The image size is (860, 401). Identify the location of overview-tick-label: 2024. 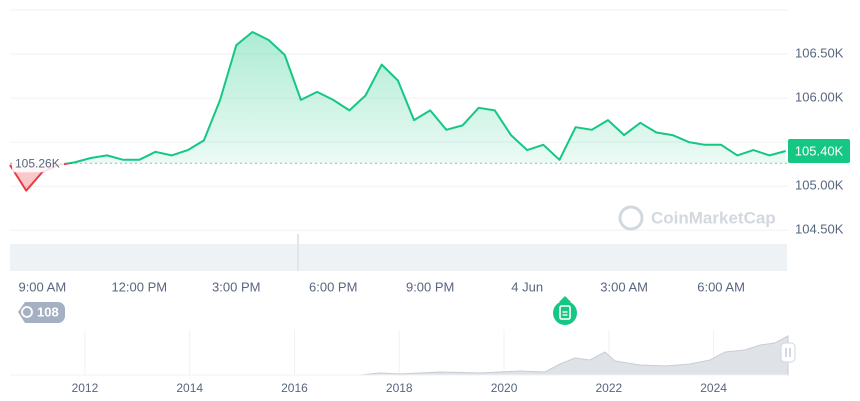
(713, 388).